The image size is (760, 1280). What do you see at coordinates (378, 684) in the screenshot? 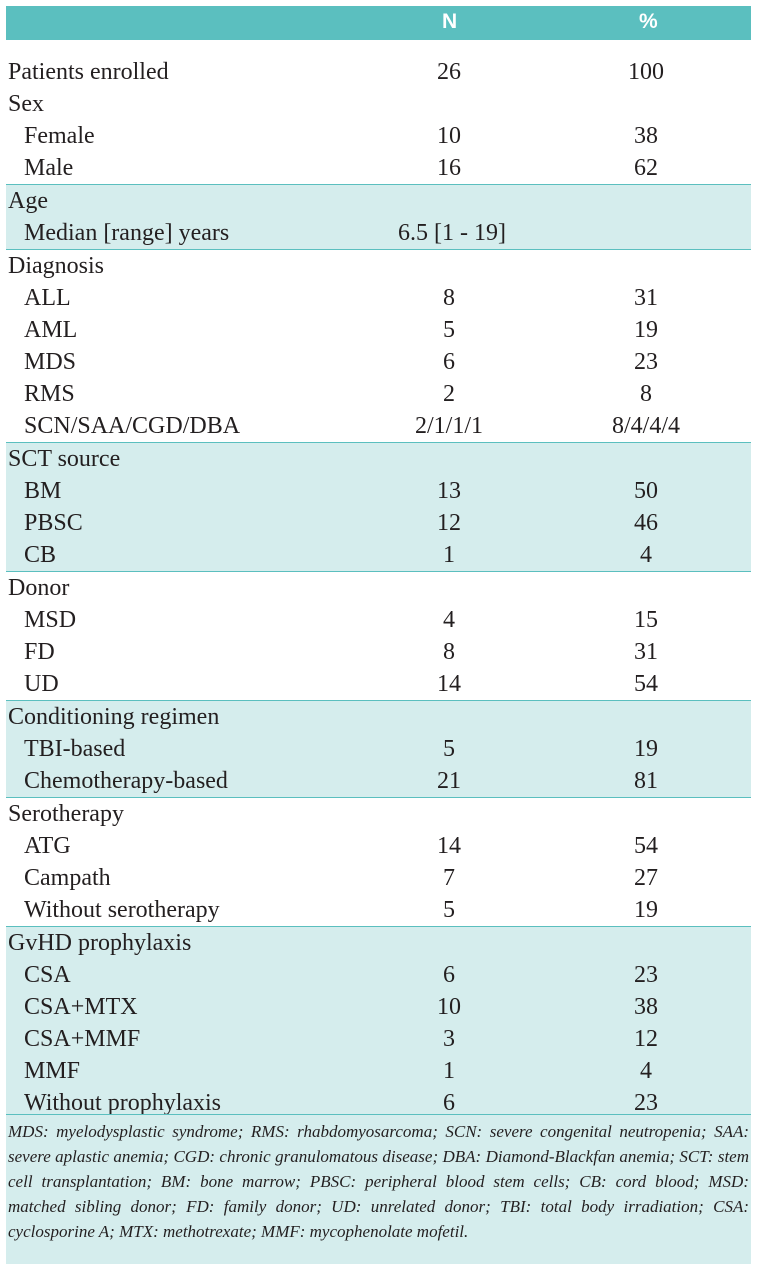
I see `table-row: UD 14 54` at bounding box center [378, 684].